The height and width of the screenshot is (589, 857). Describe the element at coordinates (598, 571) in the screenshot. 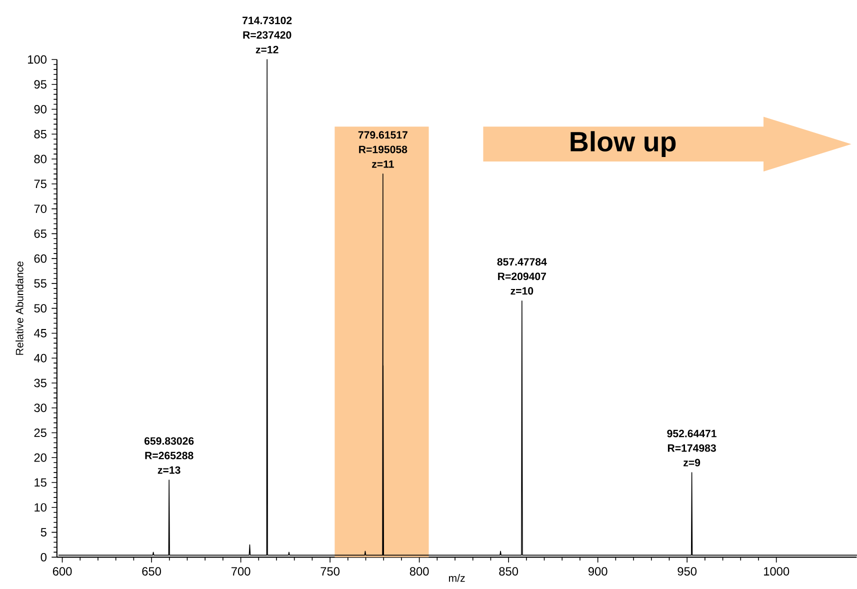

I see `x-tick-label: 900` at that location.